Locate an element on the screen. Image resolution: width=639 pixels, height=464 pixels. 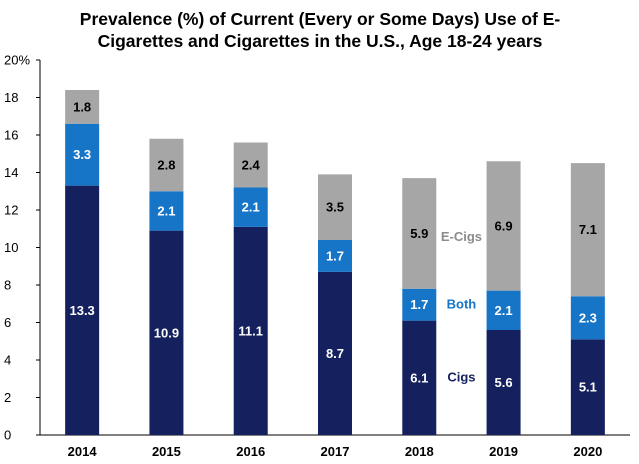
x-tick-label: 2015 is located at coordinates (166, 451).